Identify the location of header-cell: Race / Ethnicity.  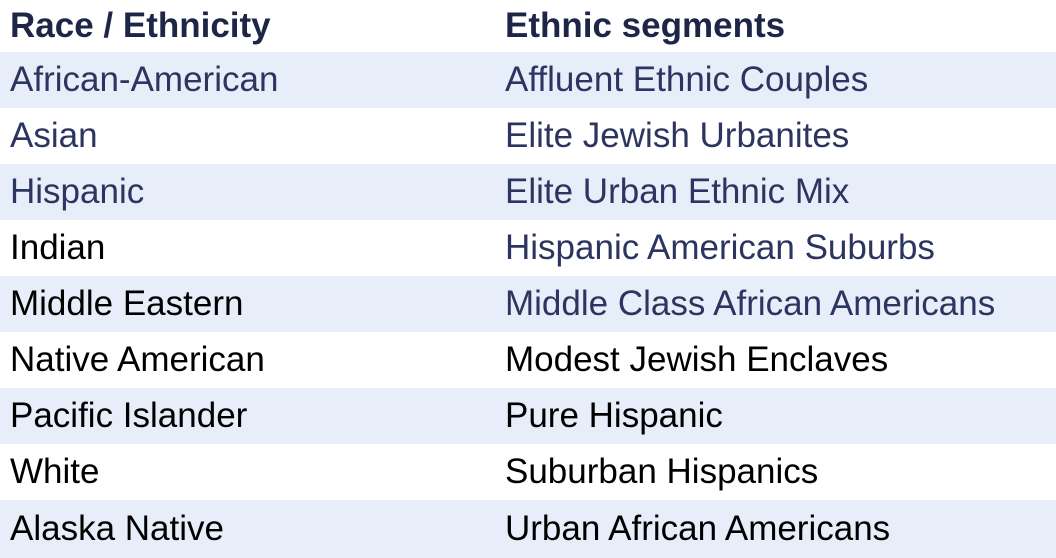
(140, 25).